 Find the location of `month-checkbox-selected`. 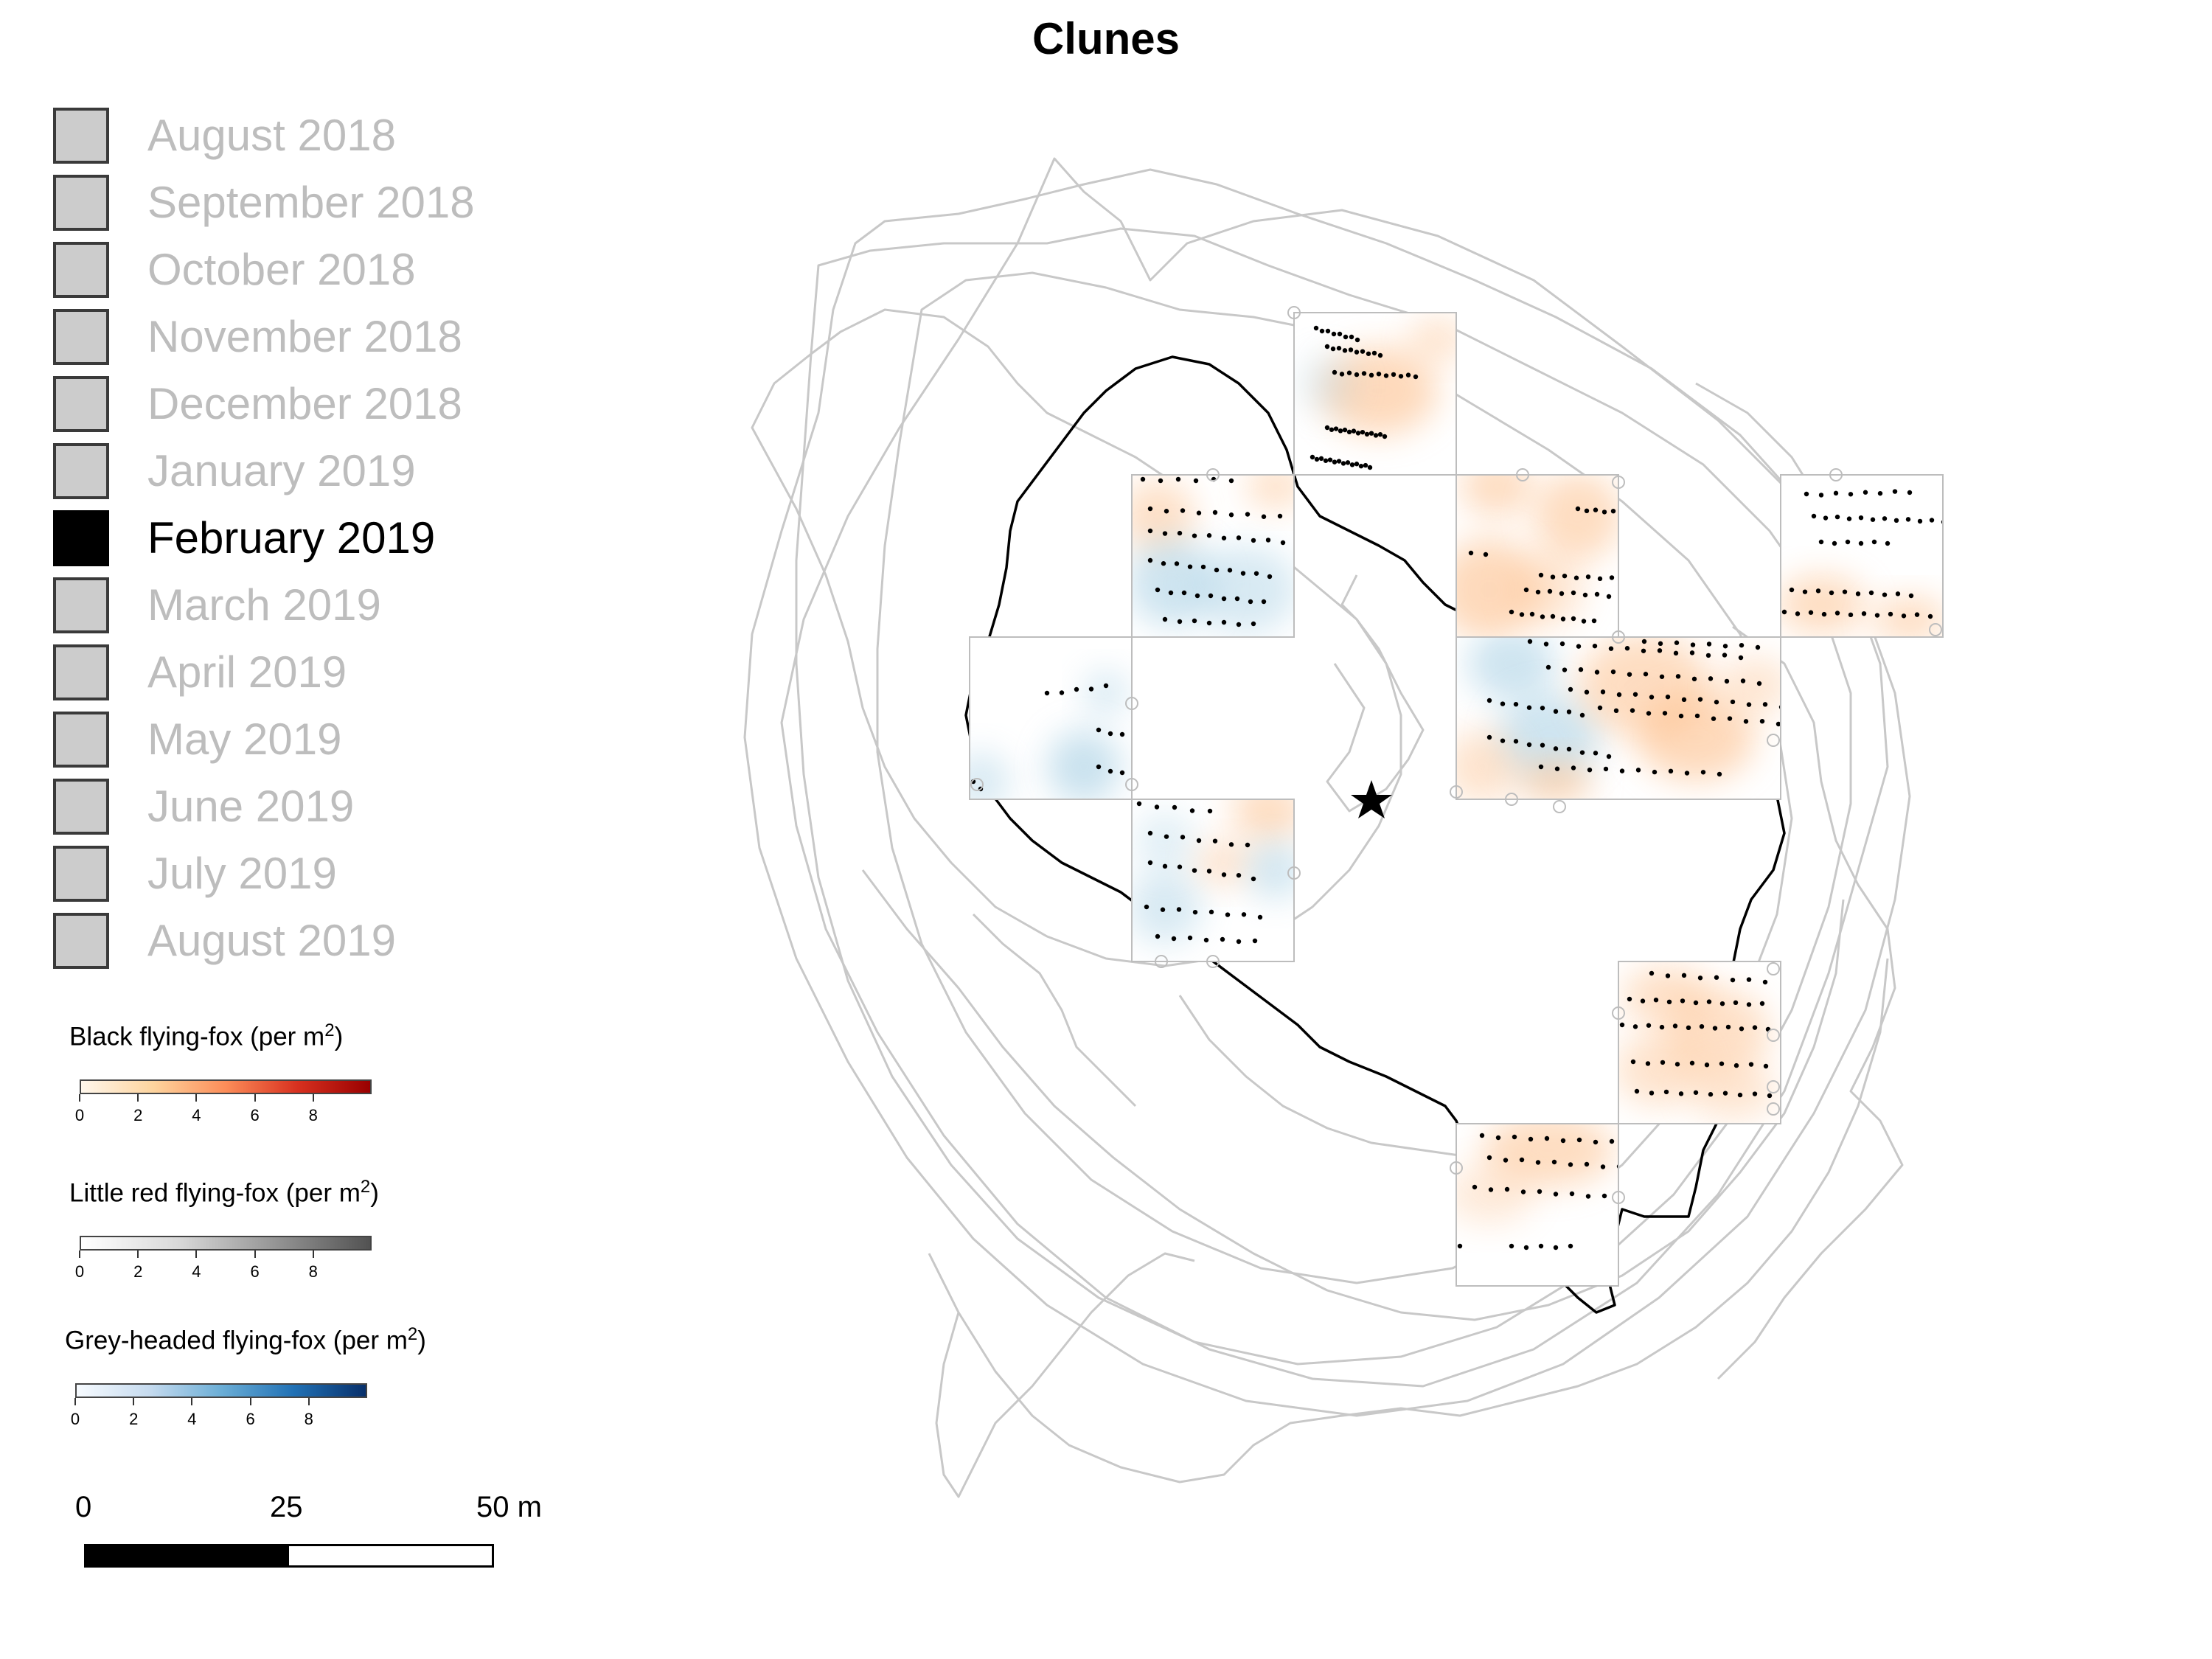

month-checkbox-selected is located at coordinates (81, 538).